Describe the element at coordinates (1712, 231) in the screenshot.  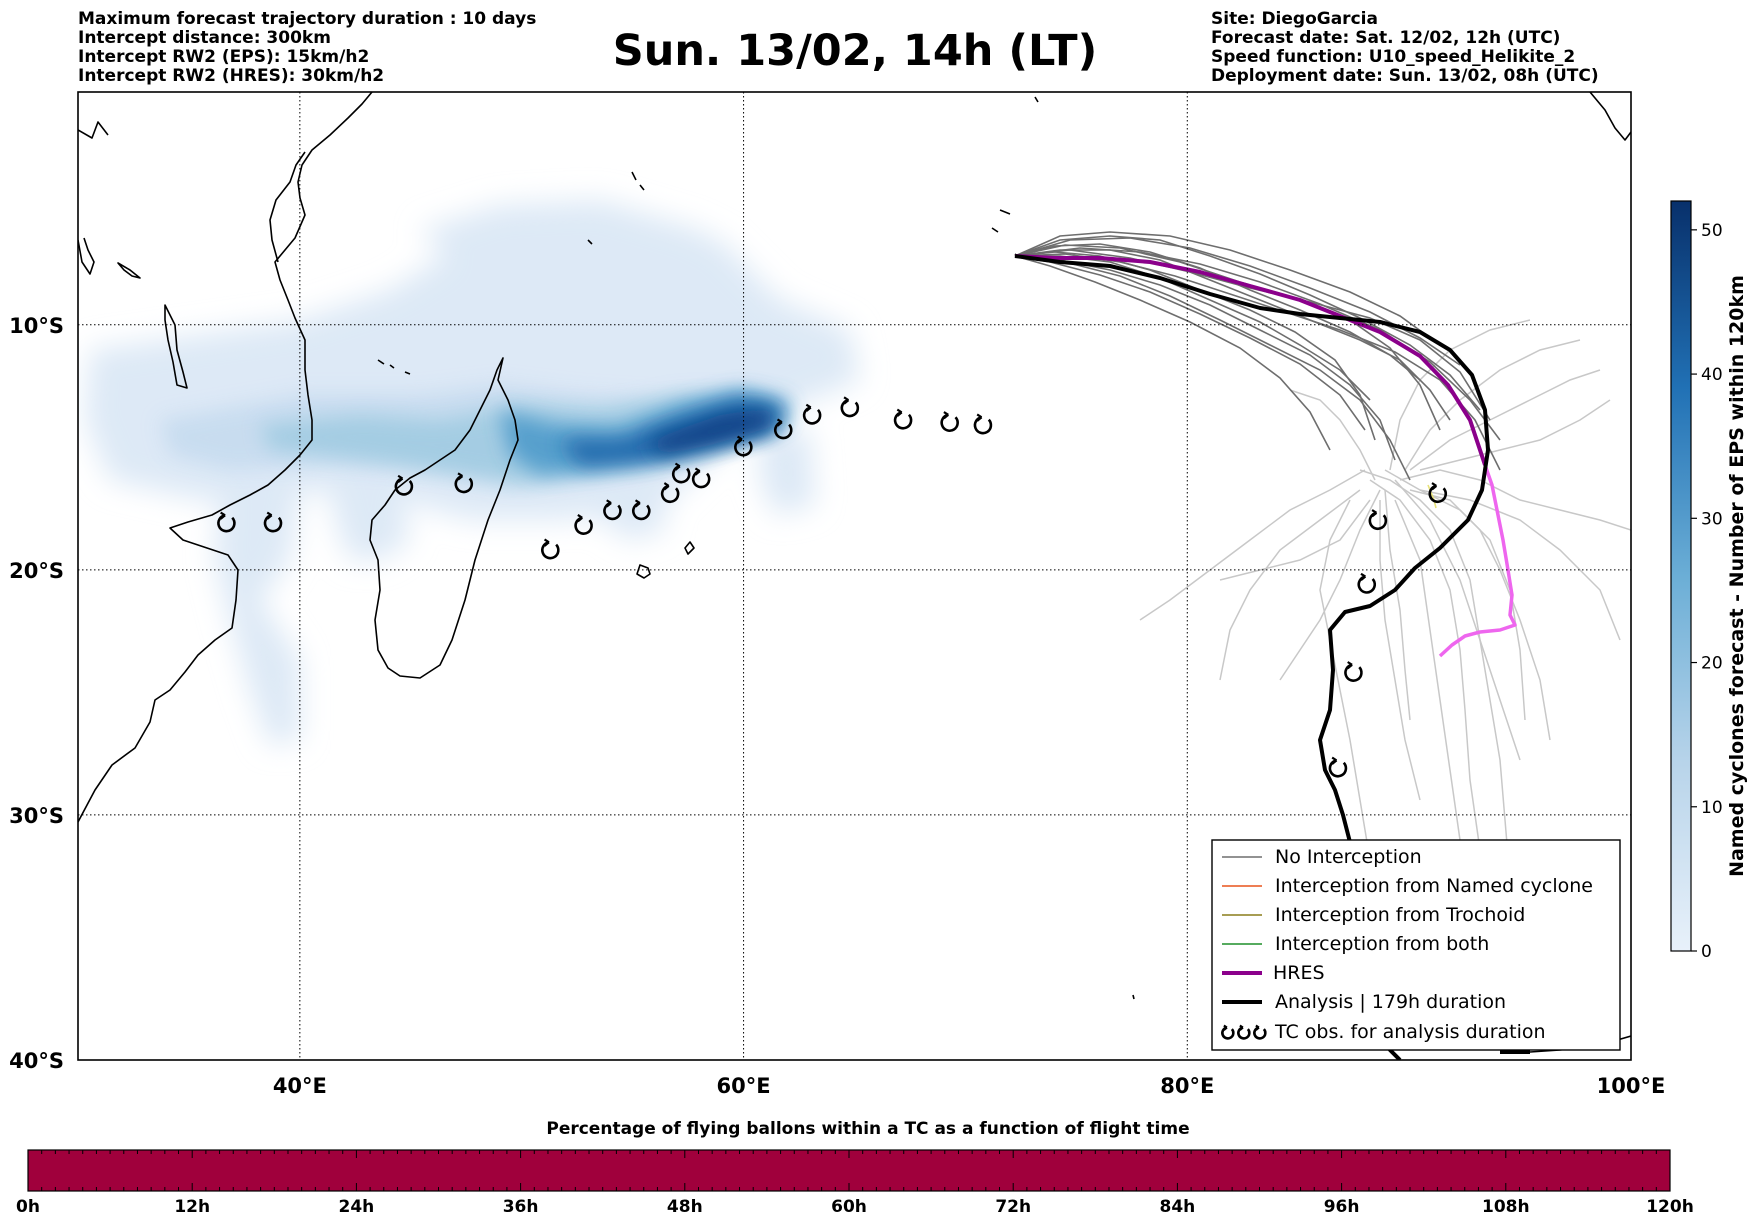
I see `colorbar-tick-label: 50` at that location.